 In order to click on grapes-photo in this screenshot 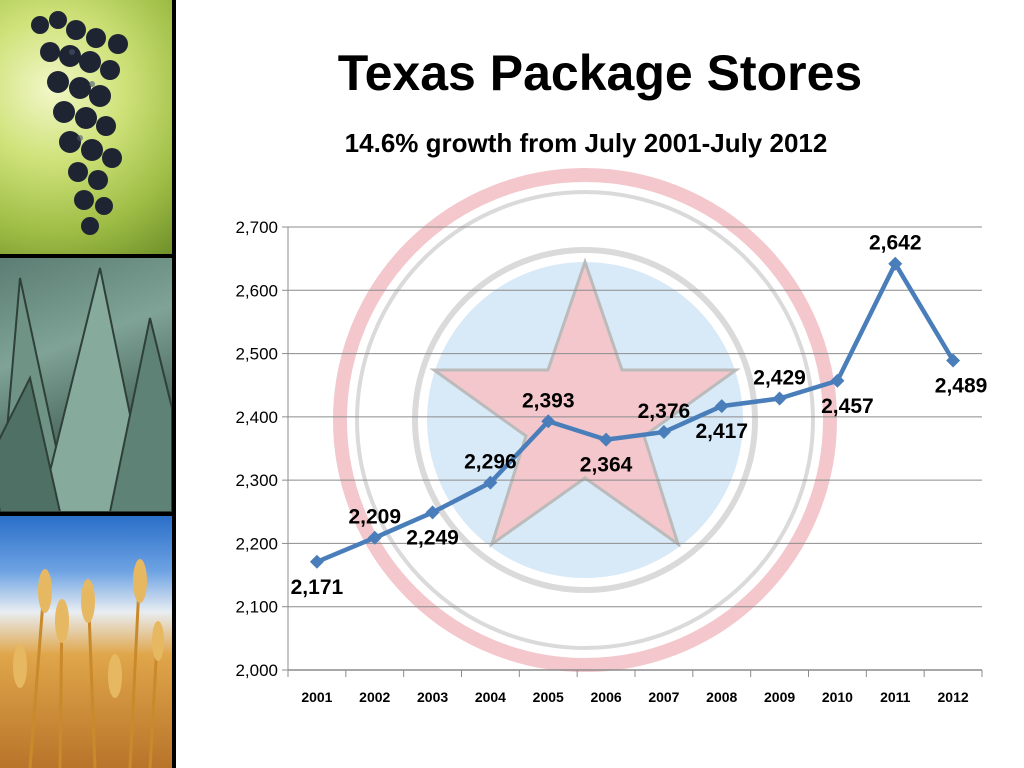, I will do `click(86, 127)`.